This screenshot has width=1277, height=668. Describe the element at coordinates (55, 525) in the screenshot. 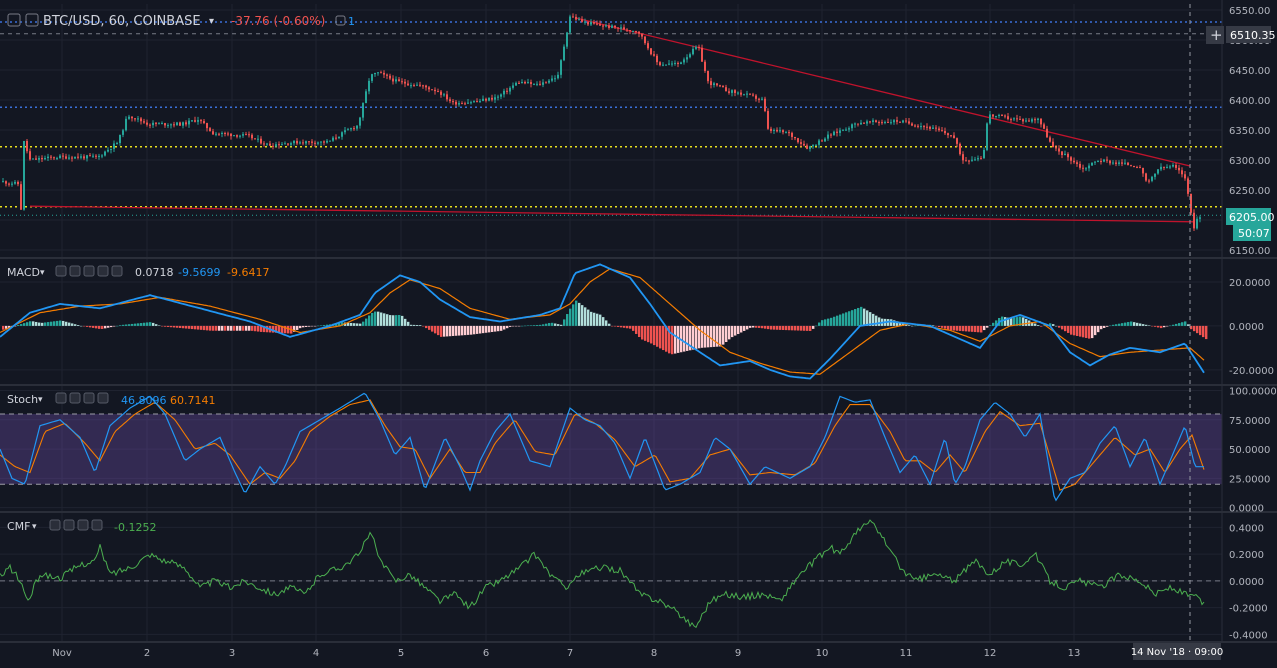

I see `cmf-hide-icon` at that location.